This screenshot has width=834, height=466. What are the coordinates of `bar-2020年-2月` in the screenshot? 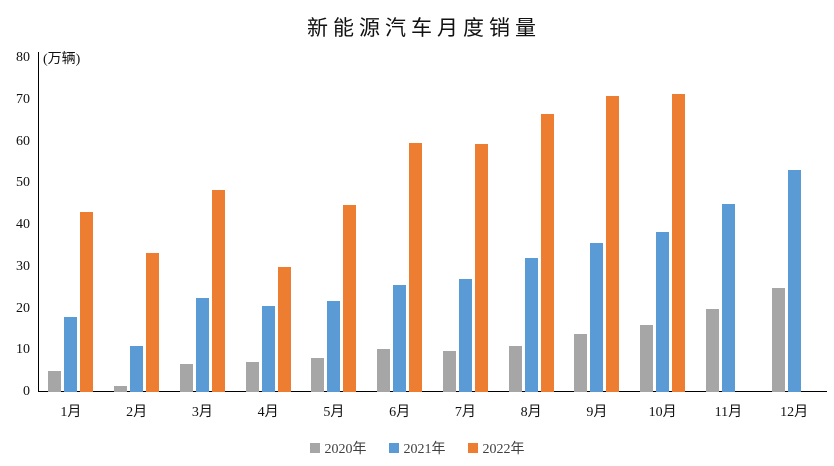 It's located at (121, 388).